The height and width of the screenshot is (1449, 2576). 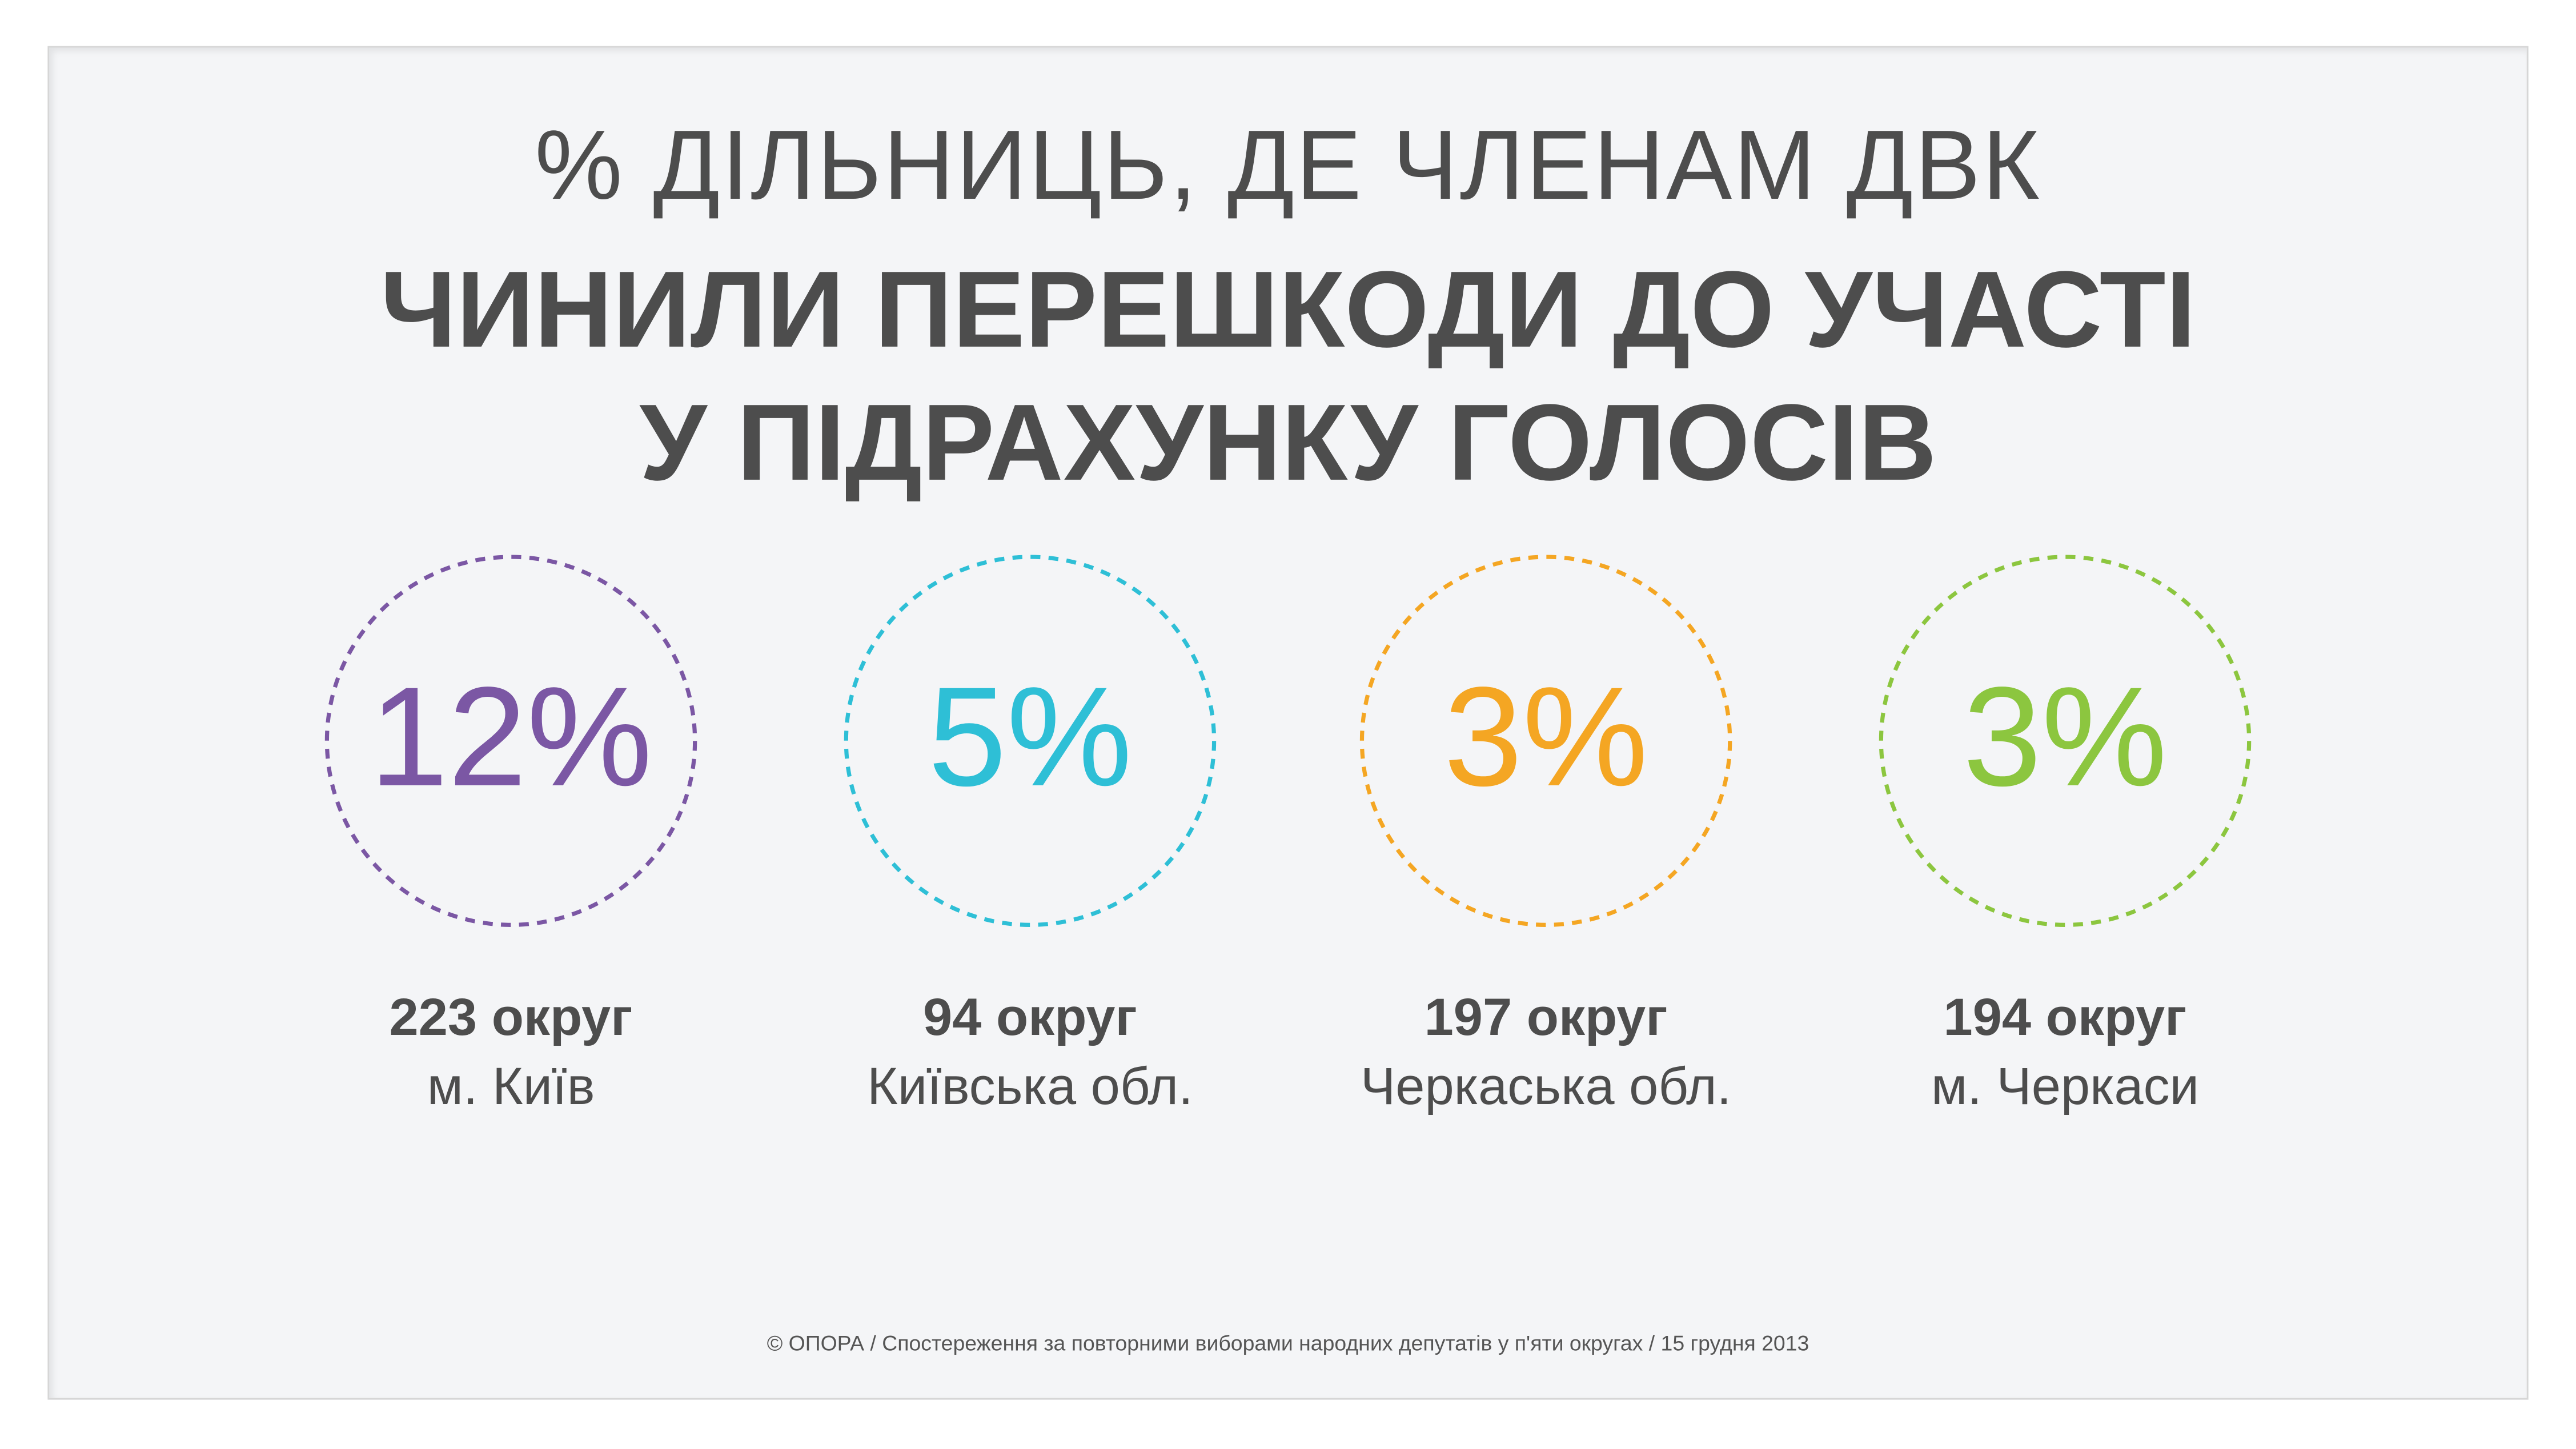 What do you see at coordinates (1288, 309) in the screenshot?
I see `title-line-2: ЧИНИЛИ ПЕРЕШКОДИ ДО УЧАСТІ` at bounding box center [1288, 309].